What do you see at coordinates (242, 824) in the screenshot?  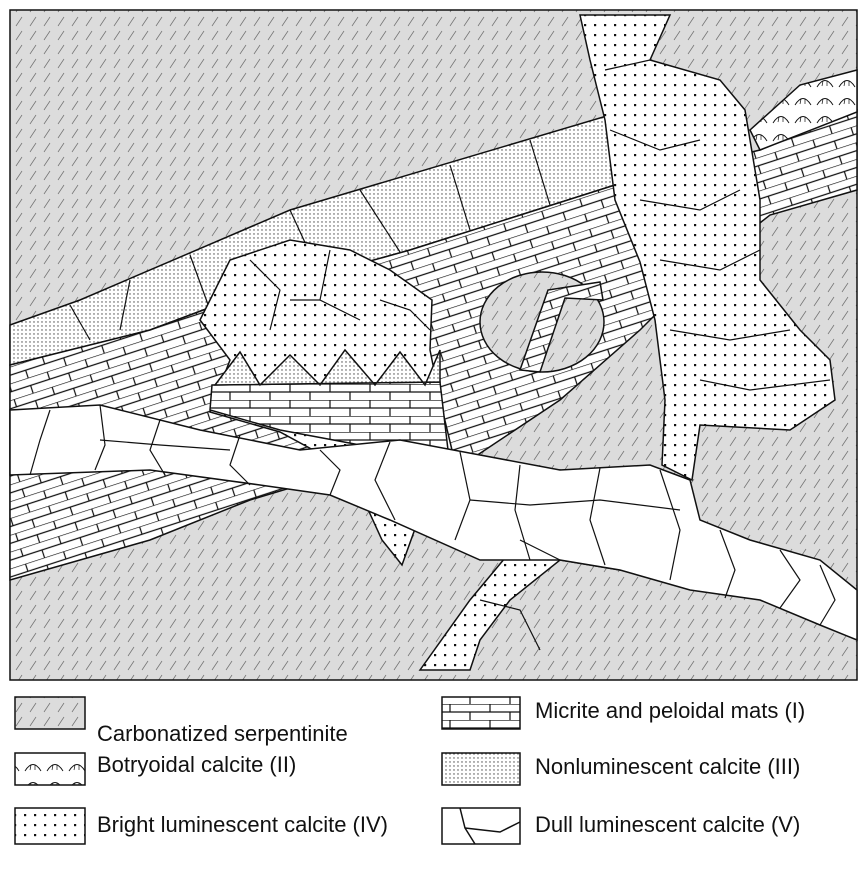 I see `legend-label: Bright luminescent calcite (IV)` at bounding box center [242, 824].